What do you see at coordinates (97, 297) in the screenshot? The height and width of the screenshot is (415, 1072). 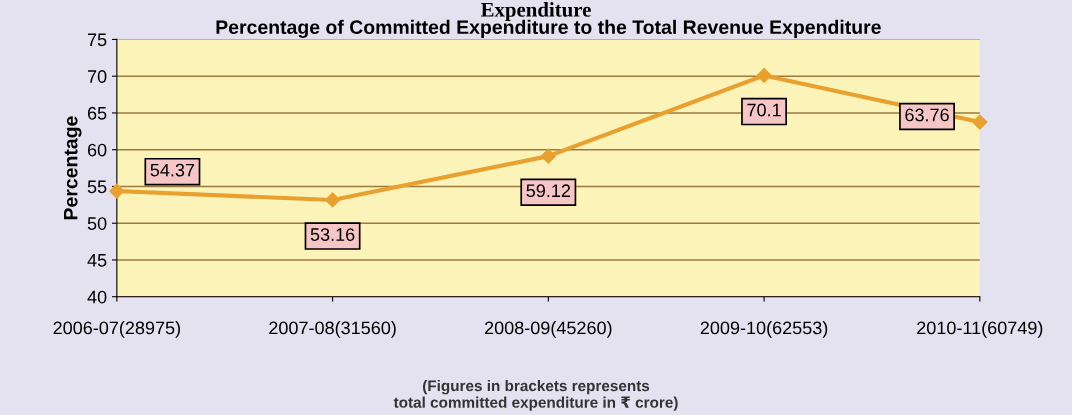 I see `y-tick-label: 40` at bounding box center [97, 297].